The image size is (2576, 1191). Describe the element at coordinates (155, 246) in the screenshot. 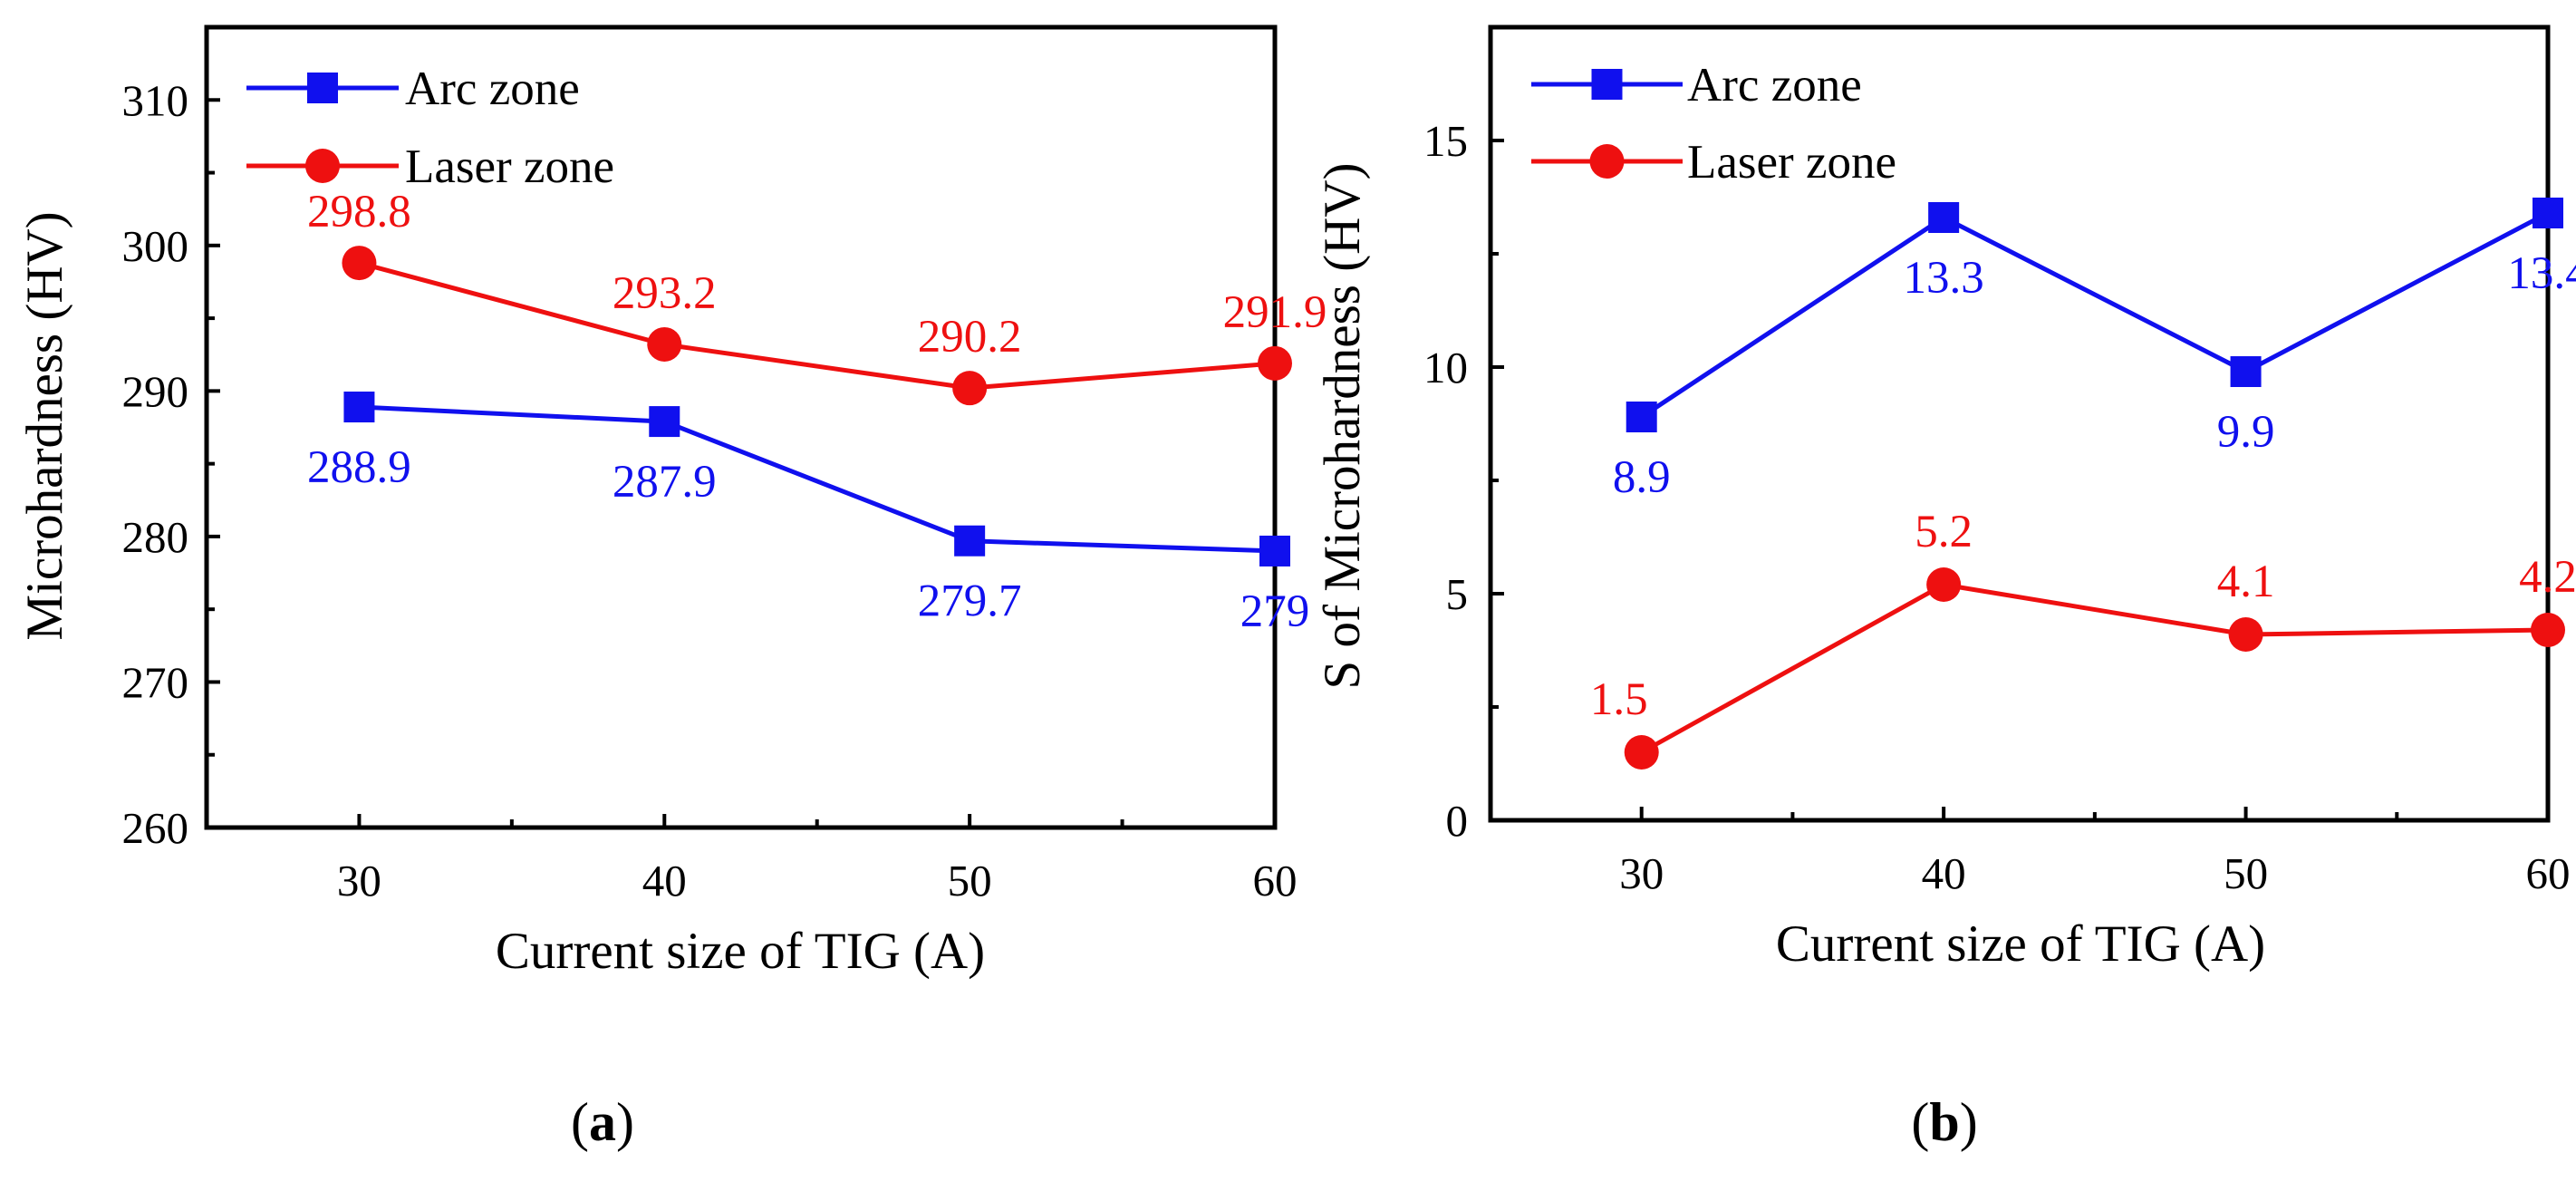

I see `y-tick-label: 300` at that location.